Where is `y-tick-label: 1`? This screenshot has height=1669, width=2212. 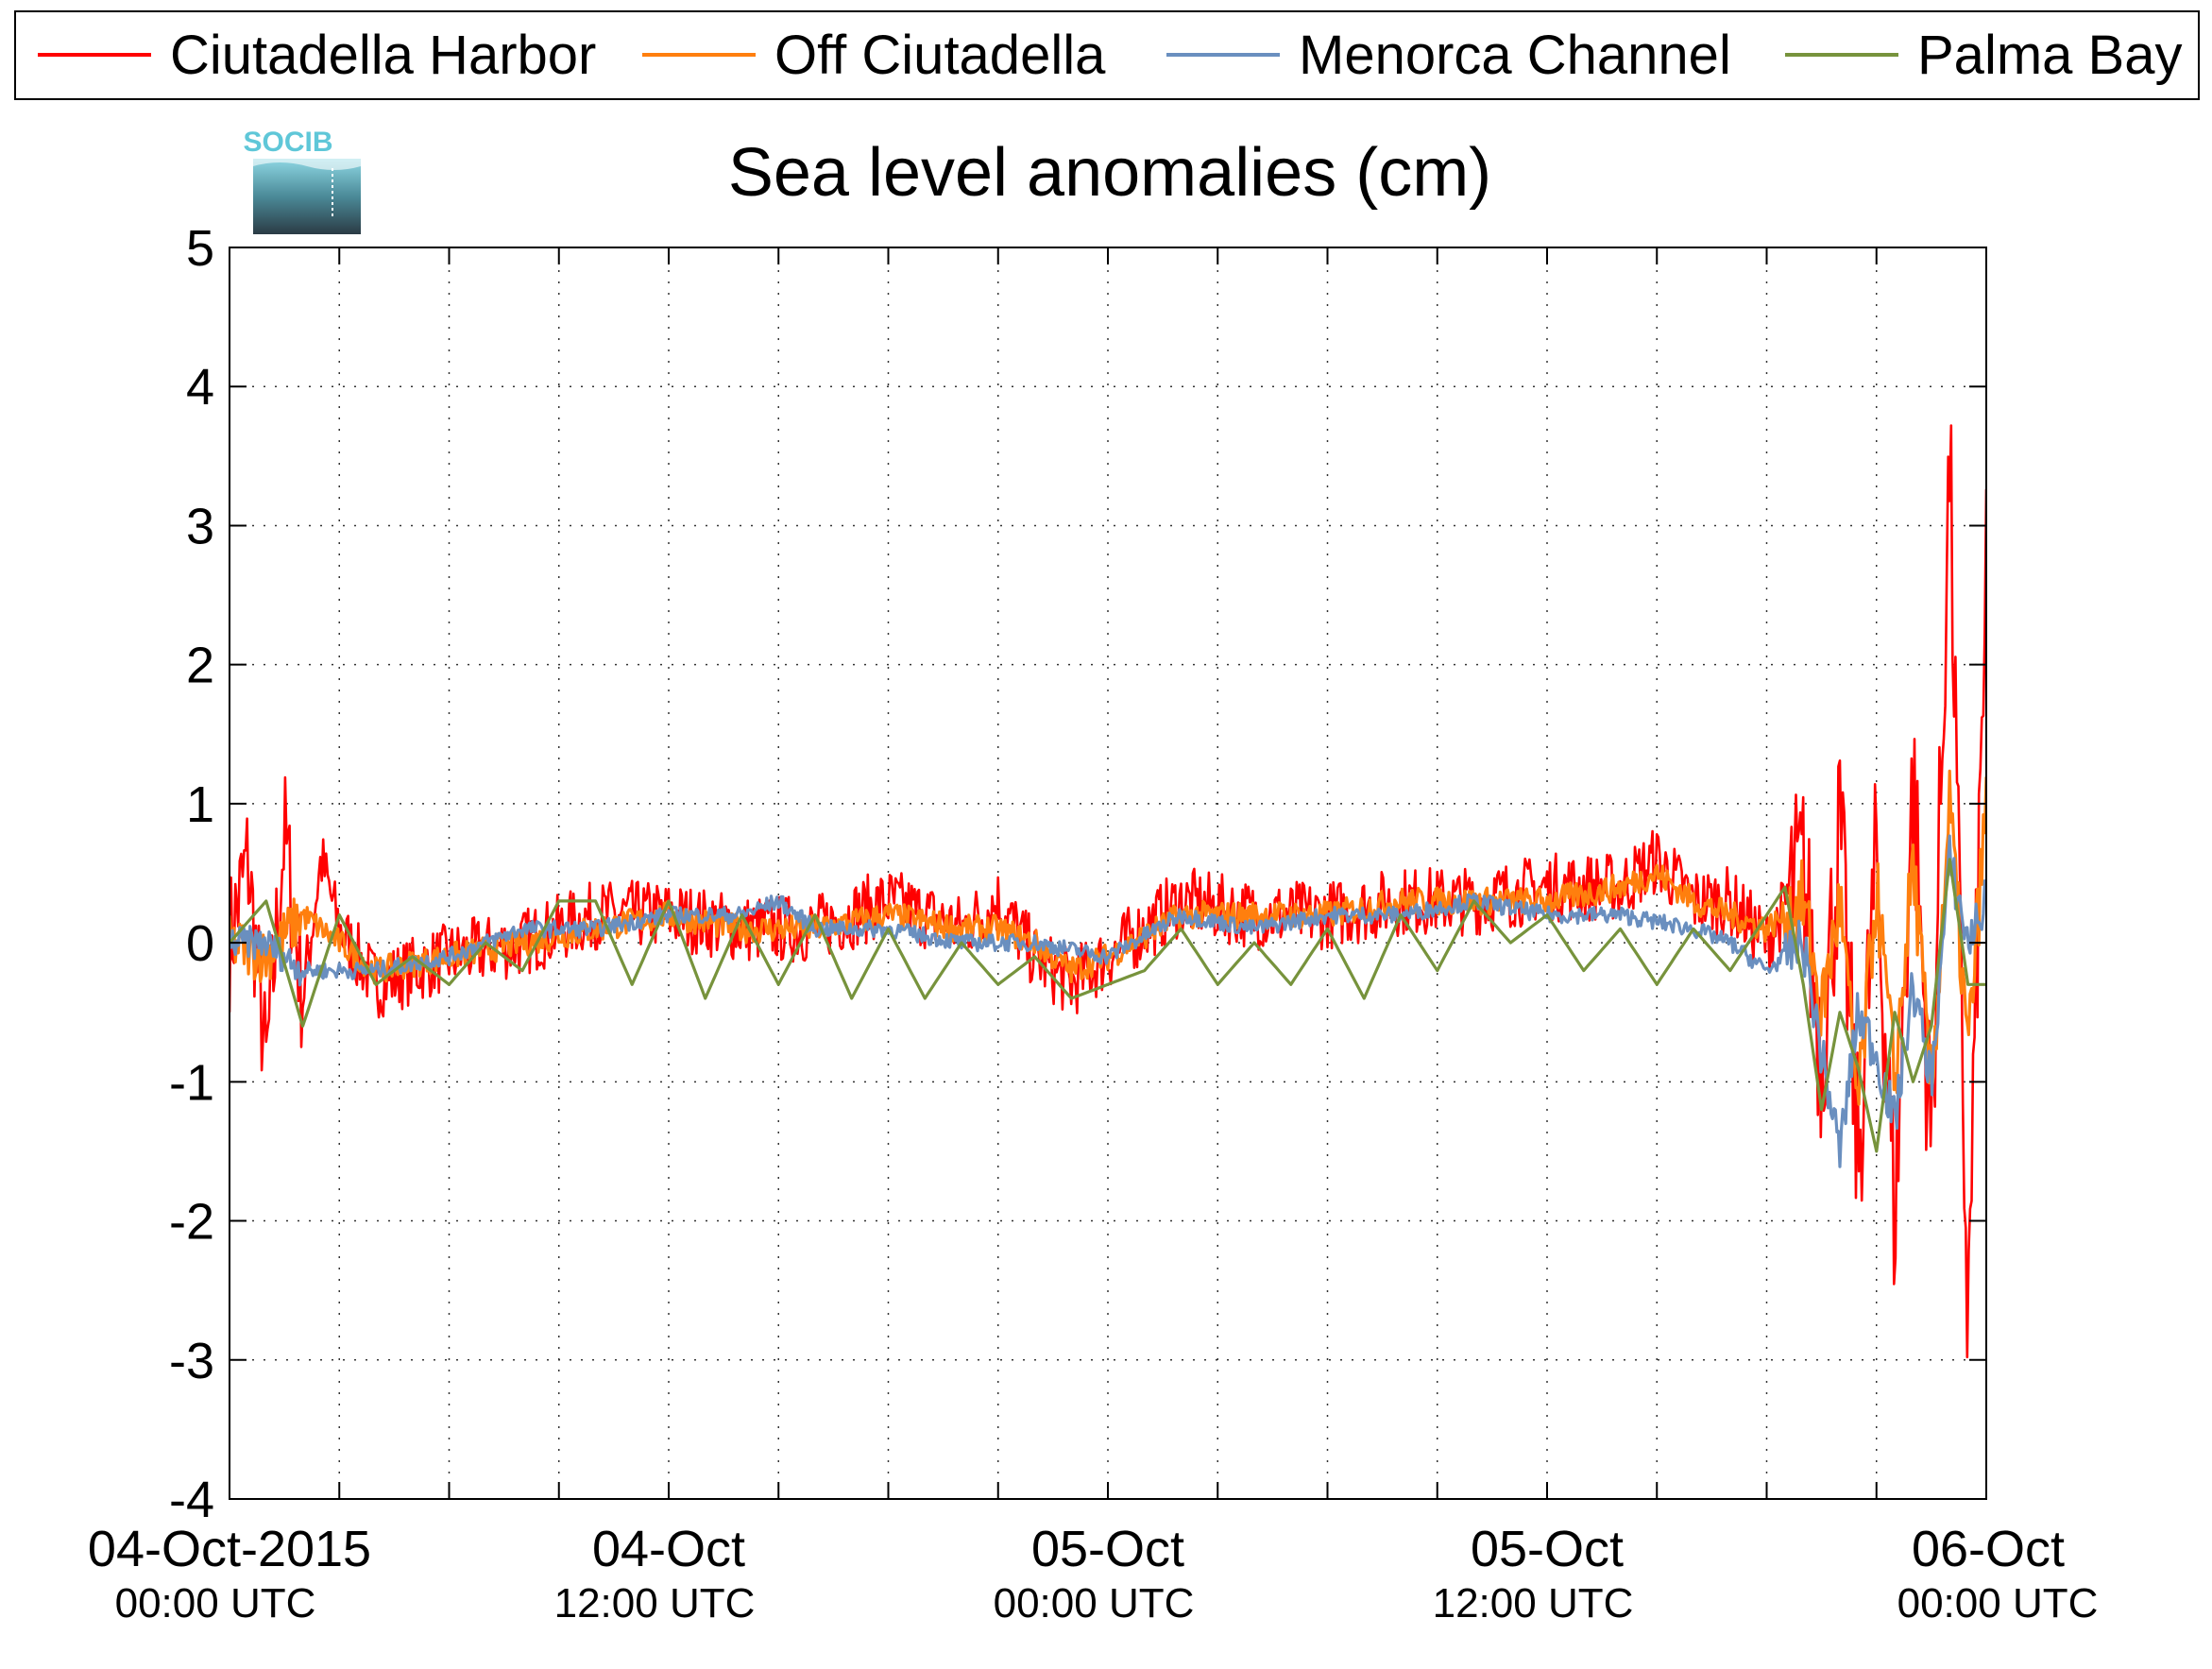
y-tick-label: 1 is located at coordinates (200, 805).